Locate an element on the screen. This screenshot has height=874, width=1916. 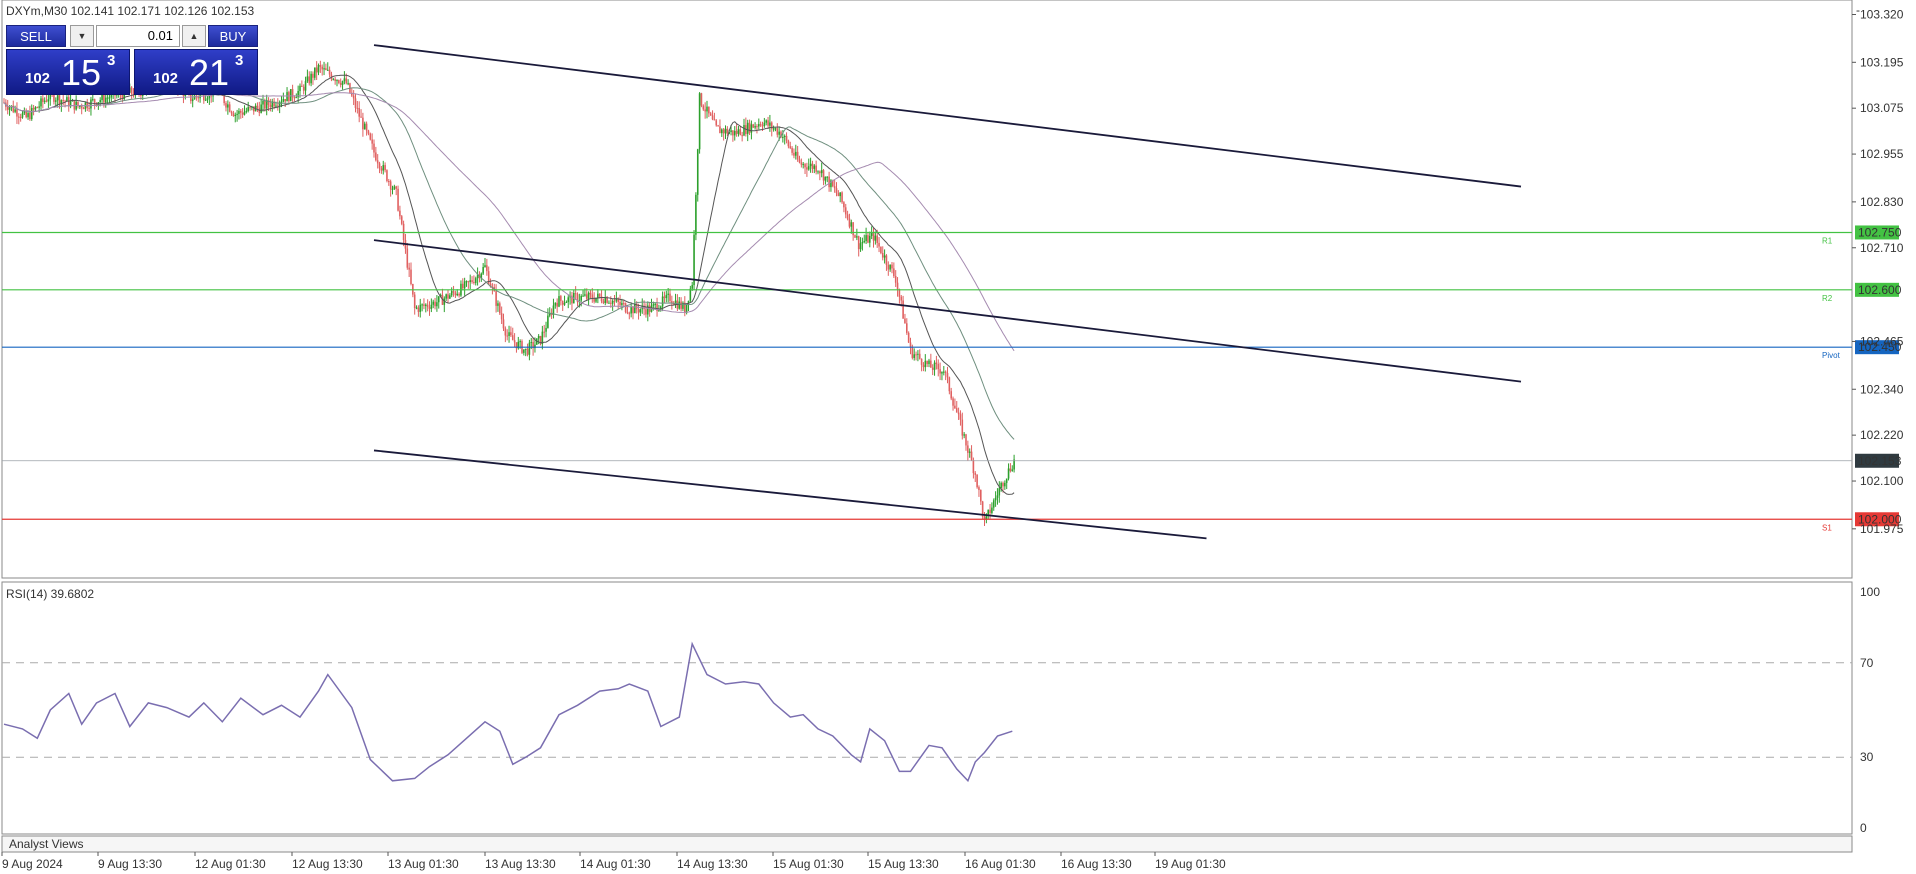
lot-size-input: 0.01 is located at coordinates (138, 36).